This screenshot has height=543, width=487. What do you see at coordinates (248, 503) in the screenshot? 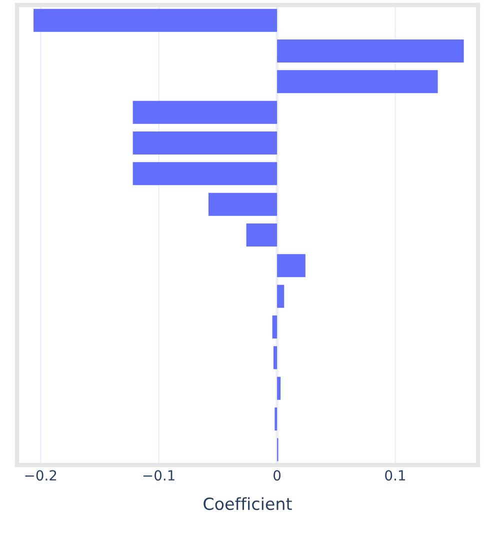
I see `x-axis-title: Coefficient` at bounding box center [248, 503].